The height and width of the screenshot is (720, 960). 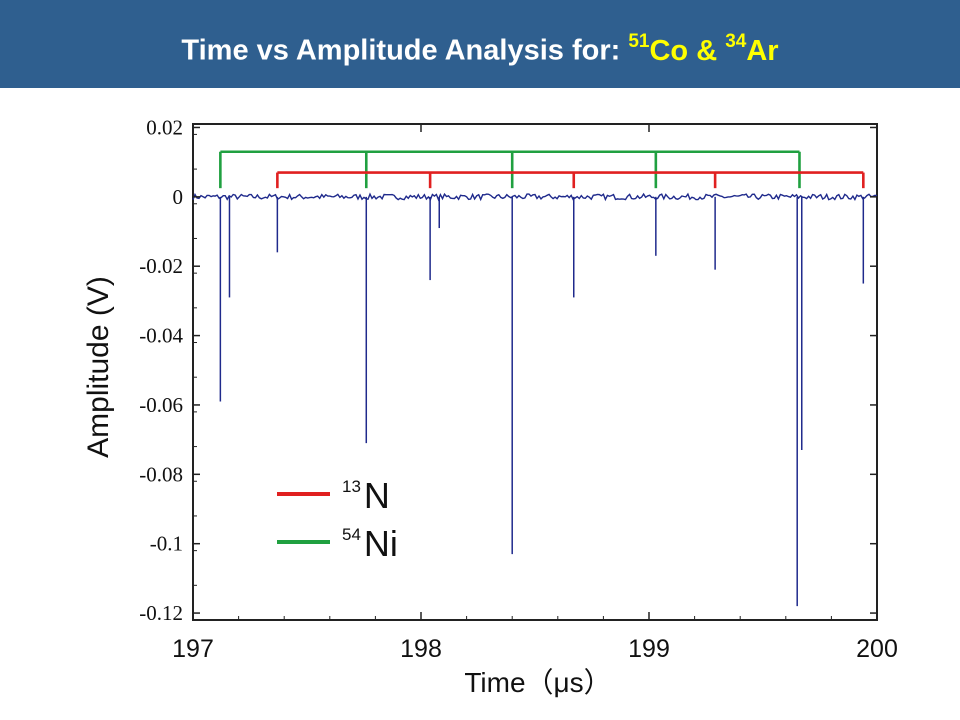 I want to click on title-nuclide-1-symbol: Co, so click(x=669, y=50).